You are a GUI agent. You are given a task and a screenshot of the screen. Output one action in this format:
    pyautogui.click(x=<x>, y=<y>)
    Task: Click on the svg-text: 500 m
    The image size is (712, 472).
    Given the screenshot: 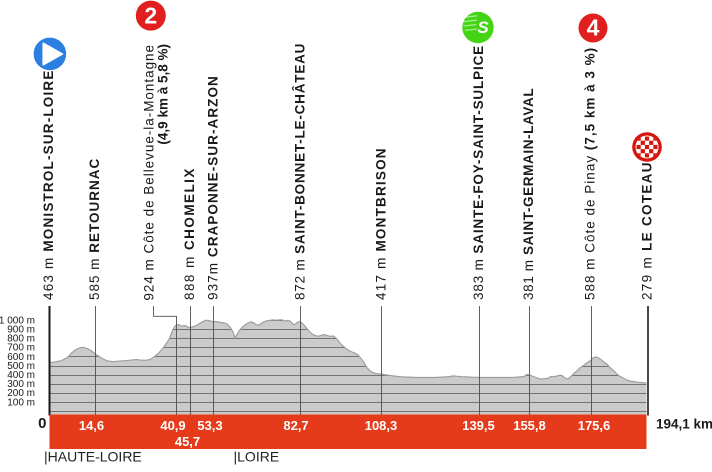 What is the action you would take?
    pyautogui.click(x=21, y=366)
    